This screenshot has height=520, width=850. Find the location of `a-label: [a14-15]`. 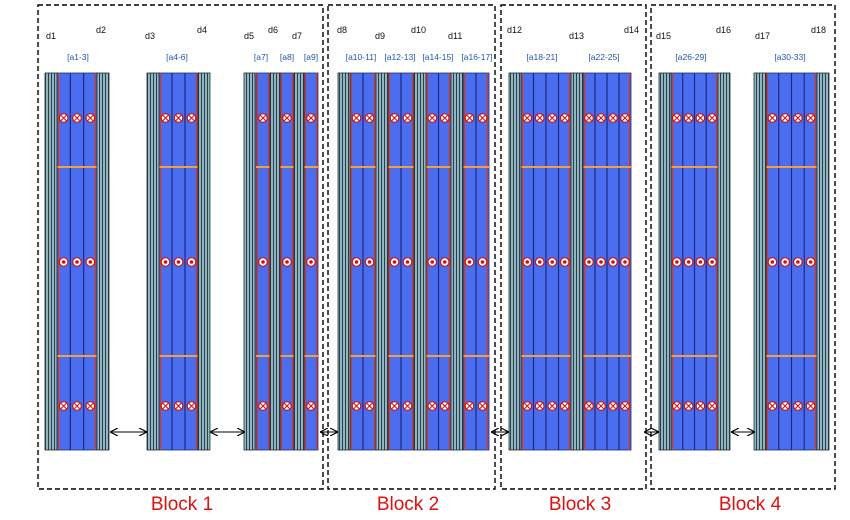

a-label: [a14-15] is located at coordinates (437, 57).